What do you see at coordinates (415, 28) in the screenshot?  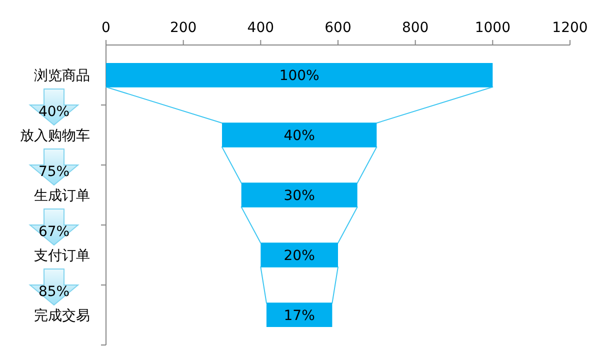 I see `x-tick-label: 800` at bounding box center [415, 28].